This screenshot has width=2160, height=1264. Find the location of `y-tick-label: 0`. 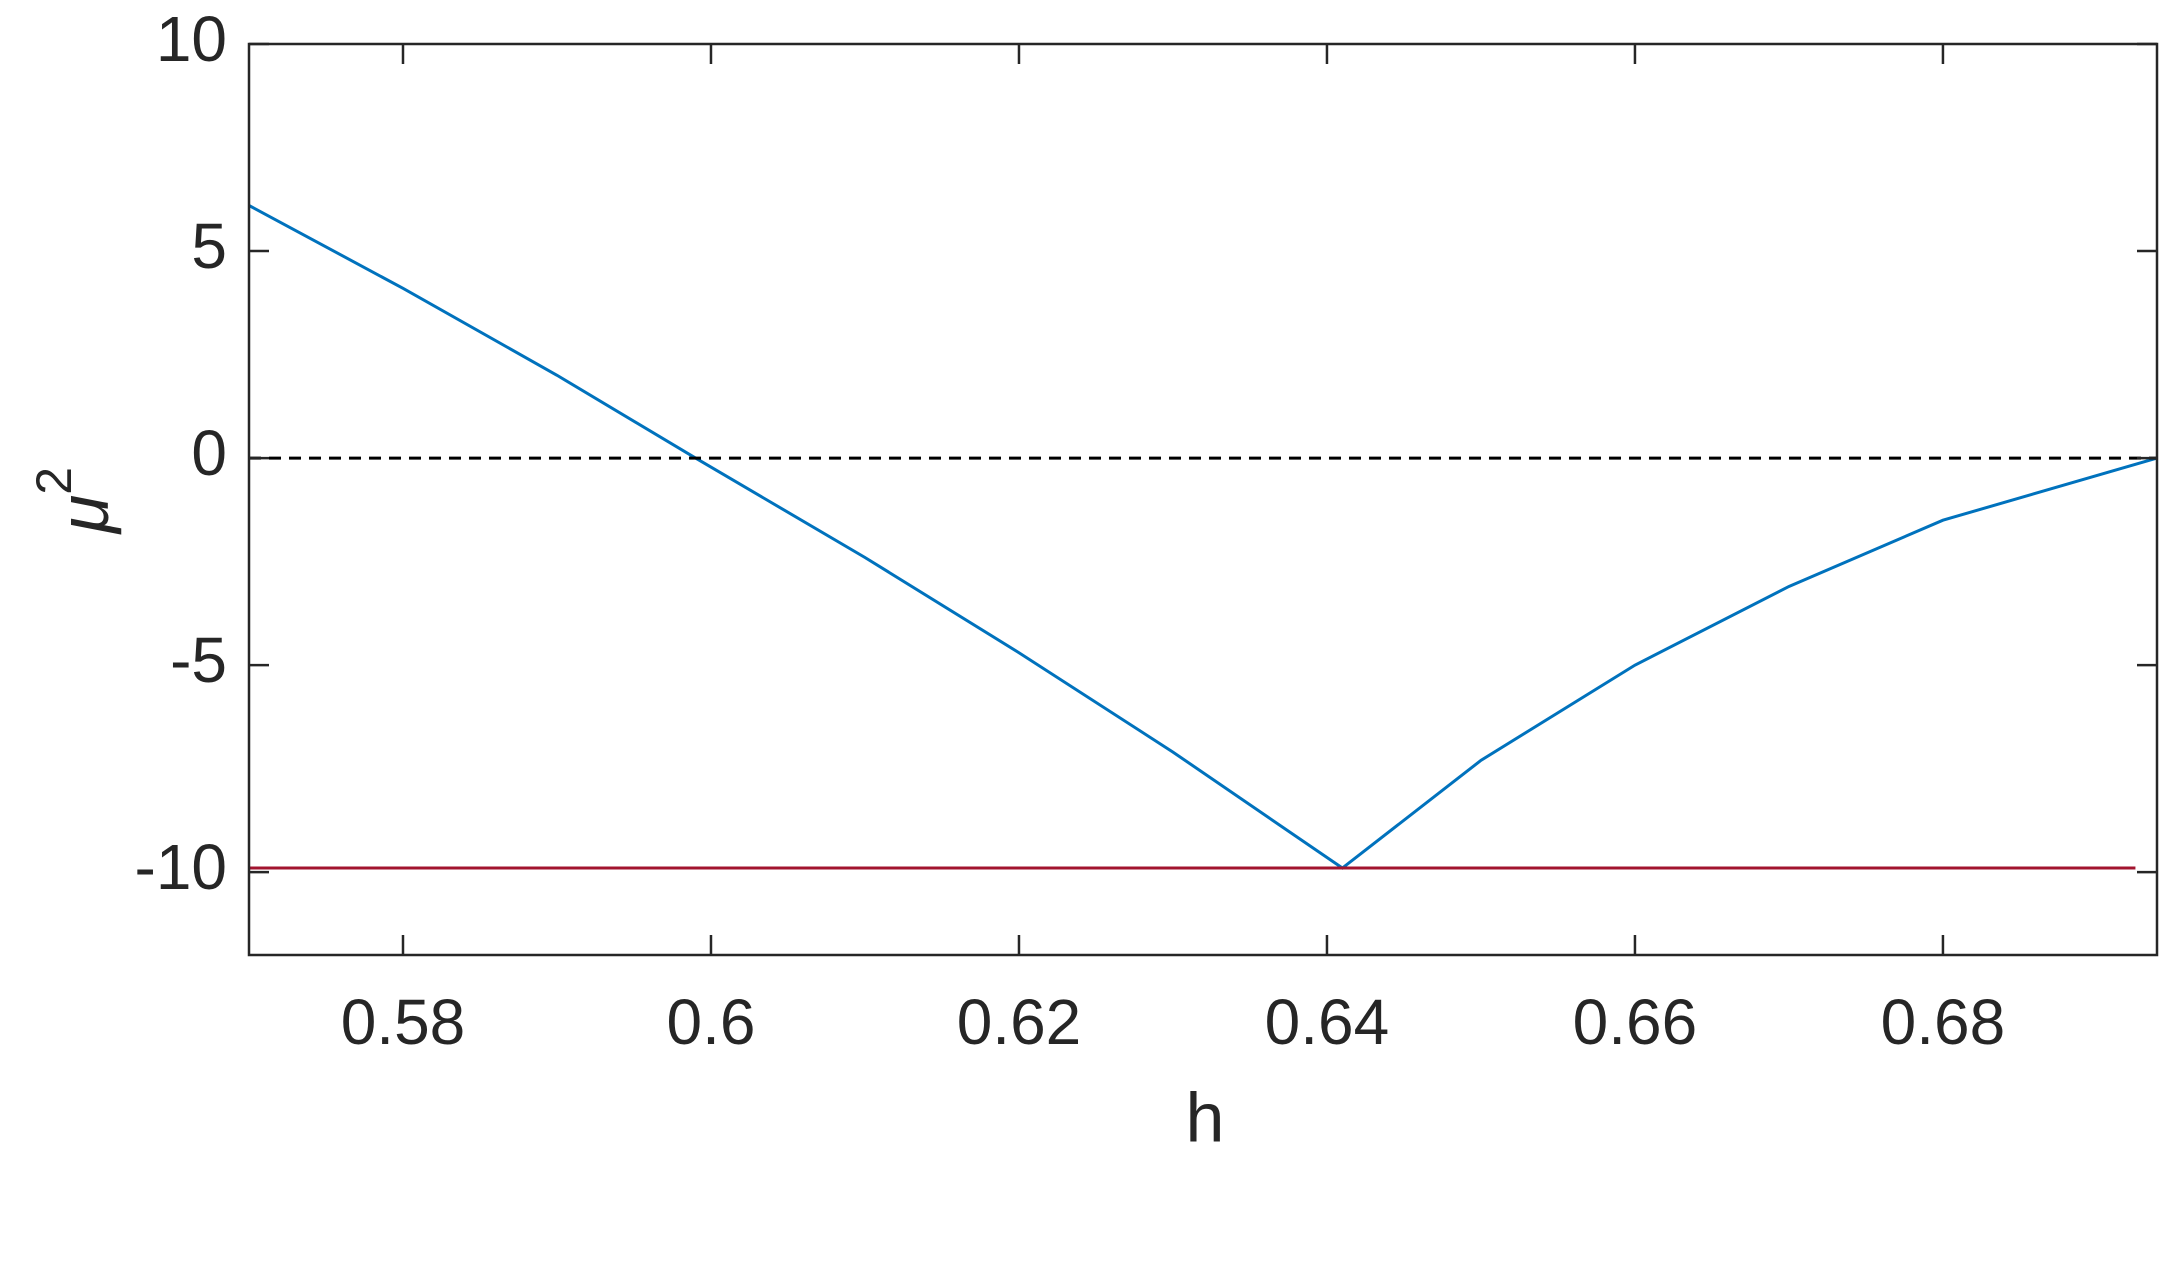

y-tick-label: 0 is located at coordinates (209, 453).